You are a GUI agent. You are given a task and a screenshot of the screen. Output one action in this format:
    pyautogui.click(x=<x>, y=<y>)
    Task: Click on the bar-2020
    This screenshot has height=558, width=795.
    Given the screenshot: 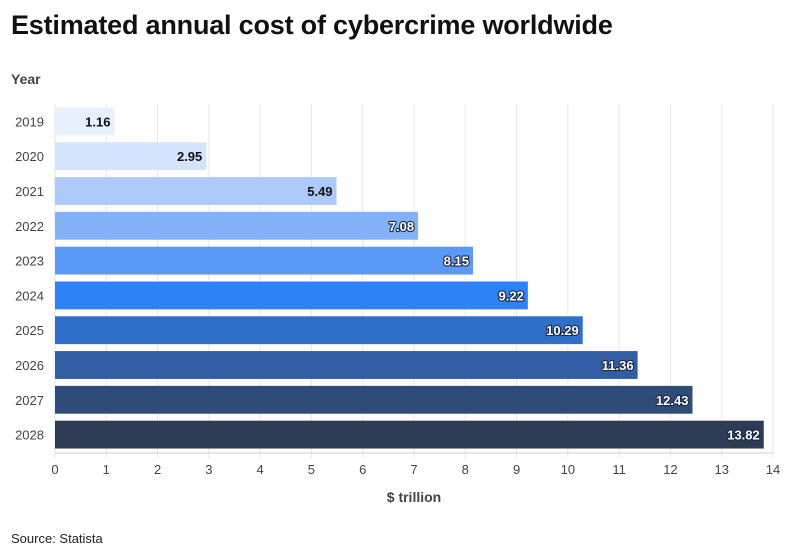 What is the action you would take?
    pyautogui.click(x=131, y=156)
    